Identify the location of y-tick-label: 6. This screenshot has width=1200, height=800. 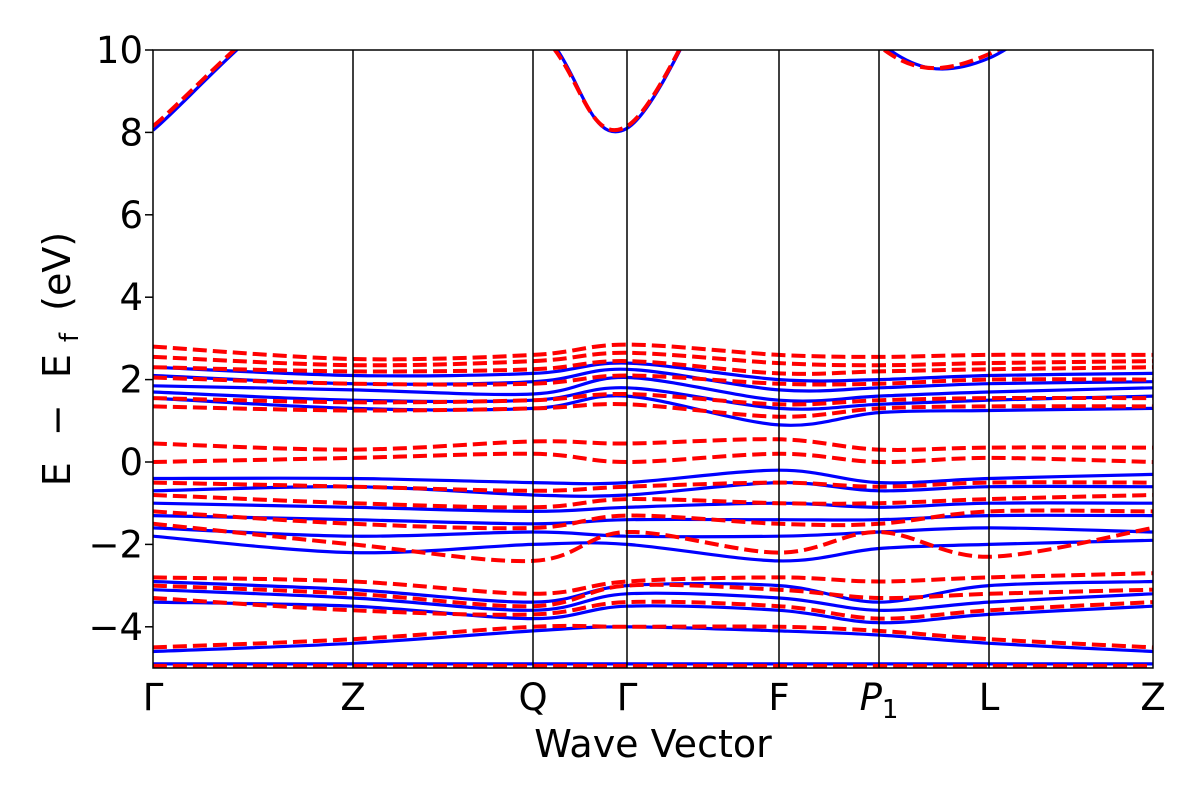
(131, 215).